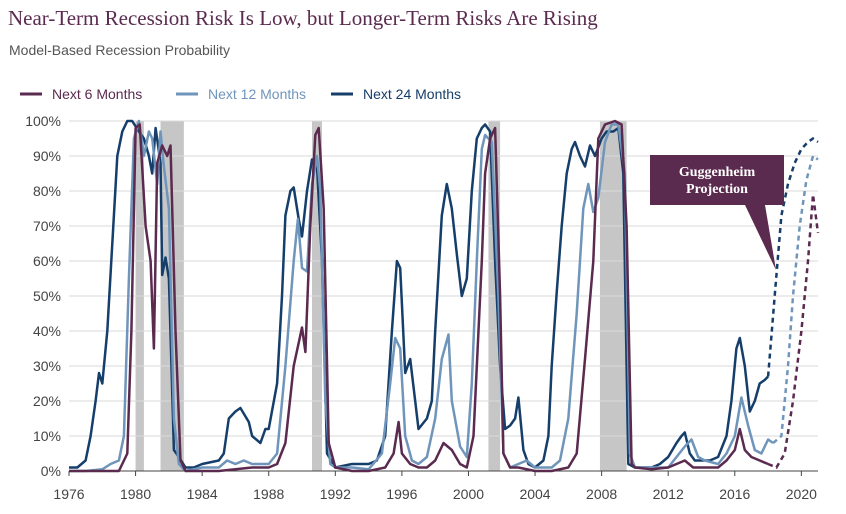 The height and width of the screenshot is (514, 846). I want to click on series-projection-next-12-months, so click(795, 298).